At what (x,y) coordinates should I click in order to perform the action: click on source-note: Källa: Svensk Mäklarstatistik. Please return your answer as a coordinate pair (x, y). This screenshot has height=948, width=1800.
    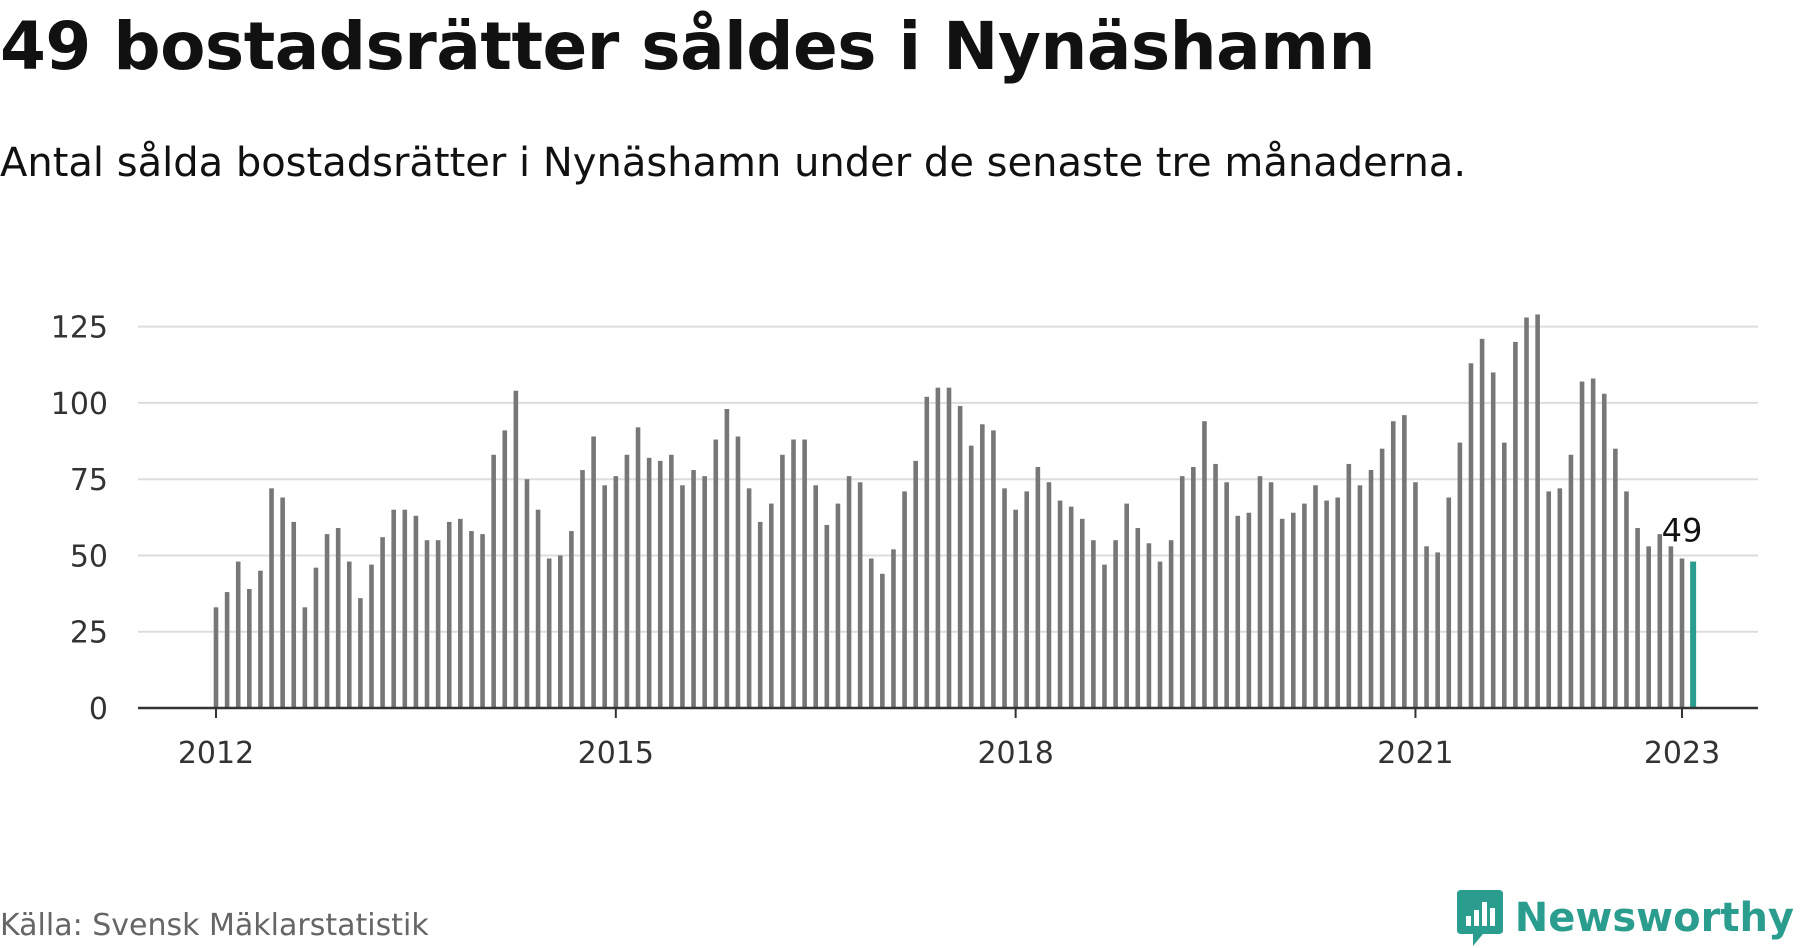
    Looking at the image, I should click on (214, 925).